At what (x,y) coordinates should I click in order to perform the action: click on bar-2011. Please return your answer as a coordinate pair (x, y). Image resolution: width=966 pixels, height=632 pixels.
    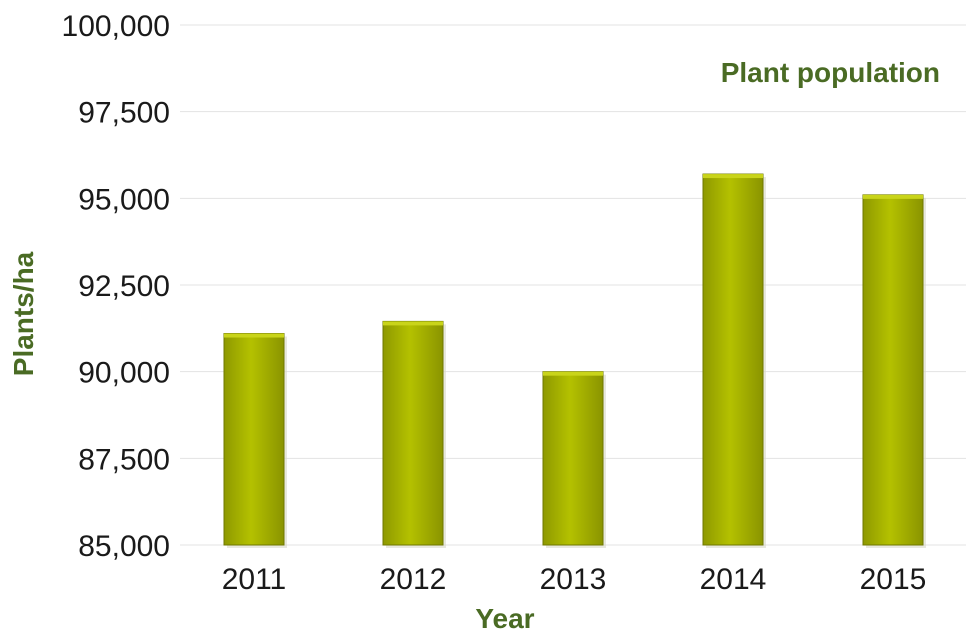
    Looking at the image, I should click on (255, 440).